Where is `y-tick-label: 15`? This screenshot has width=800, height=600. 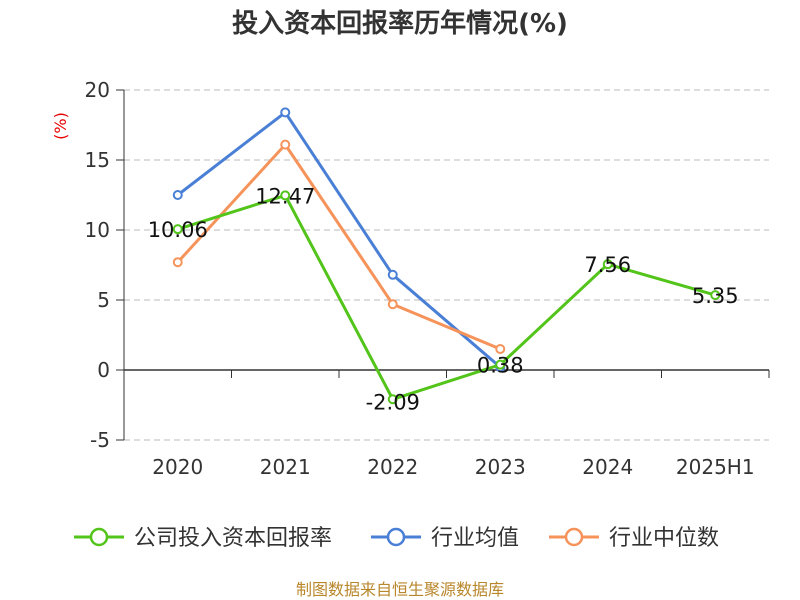 y-tick-label: 15 is located at coordinates (97, 160).